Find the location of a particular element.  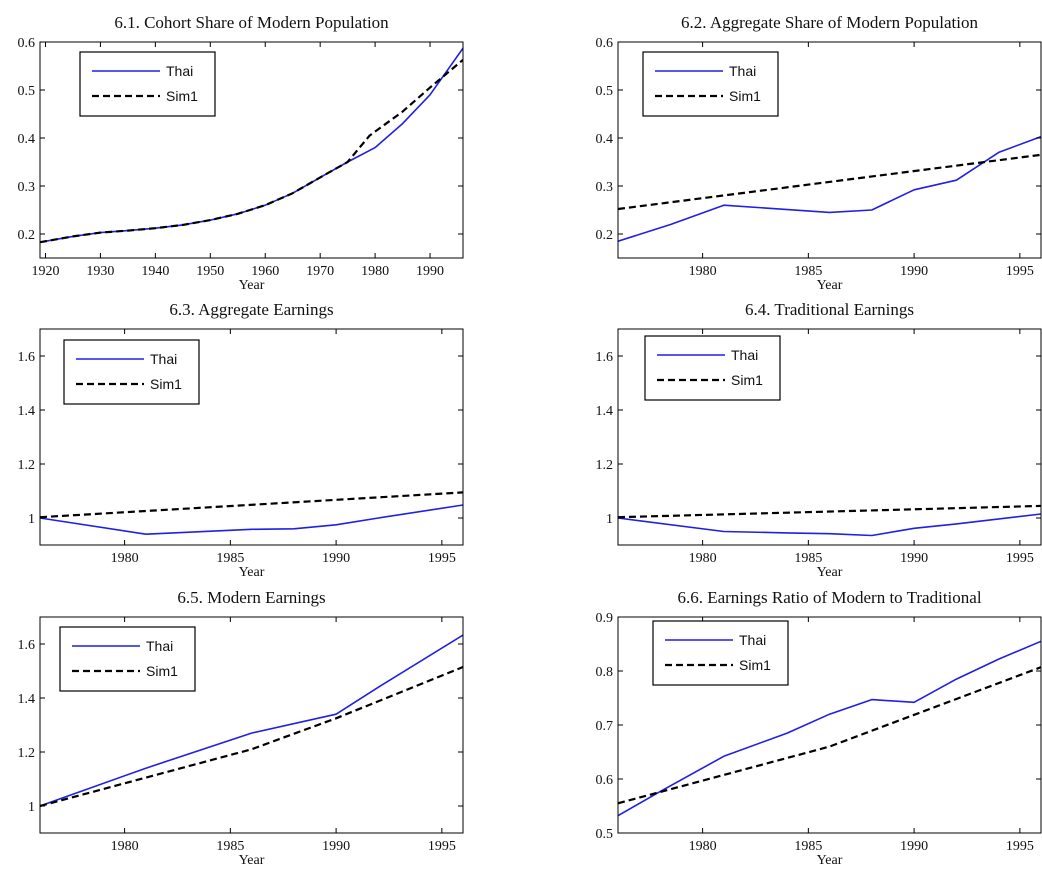

x-tick-label: 1960 is located at coordinates (265, 271).